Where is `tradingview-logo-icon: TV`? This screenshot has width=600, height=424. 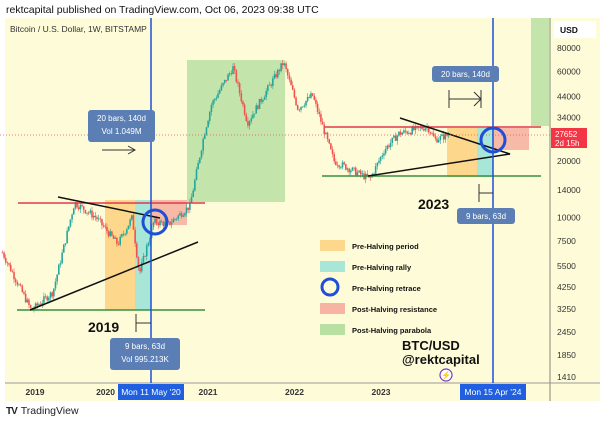
tradingview-logo-icon: TV is located at coordinates (12, 411).